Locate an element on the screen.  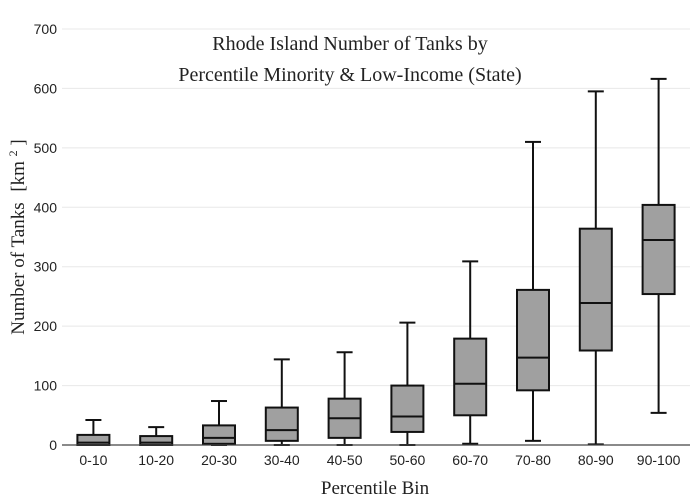
x-tick-label: 90-100 is located at coordinates (659, 460).